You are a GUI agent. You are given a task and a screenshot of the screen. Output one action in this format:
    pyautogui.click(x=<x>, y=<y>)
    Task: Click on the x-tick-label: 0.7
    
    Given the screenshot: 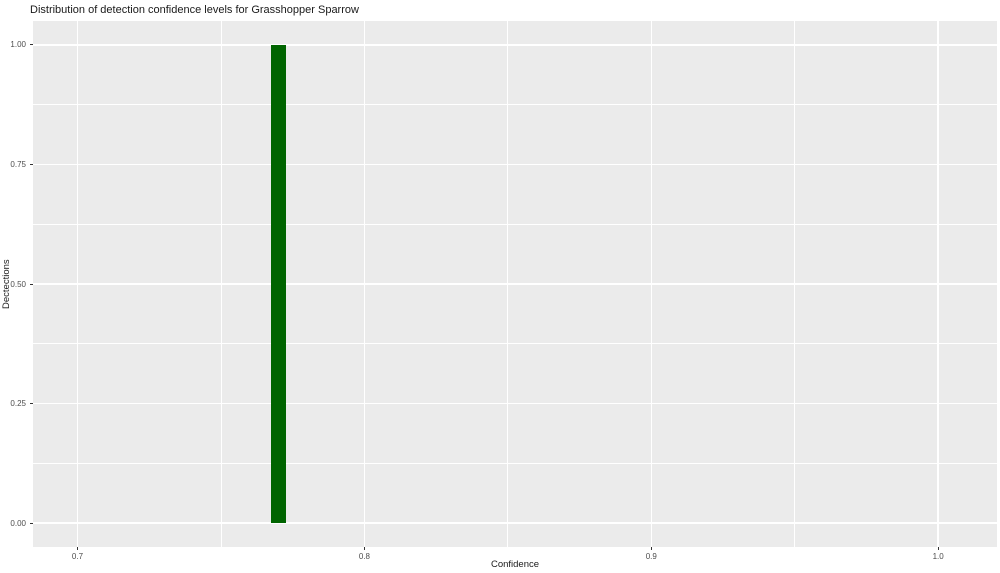 What is the action you would take?
    pyautogui.click(x=77, y=556)
    